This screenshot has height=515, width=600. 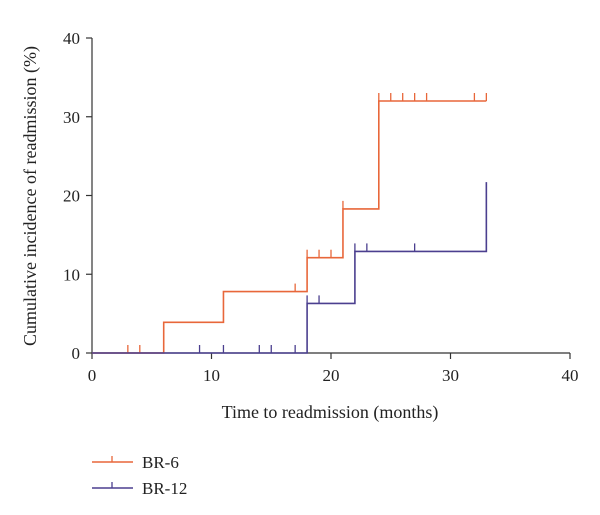 I want to click on y-tick-label: 0, so click(x=76, y=353).